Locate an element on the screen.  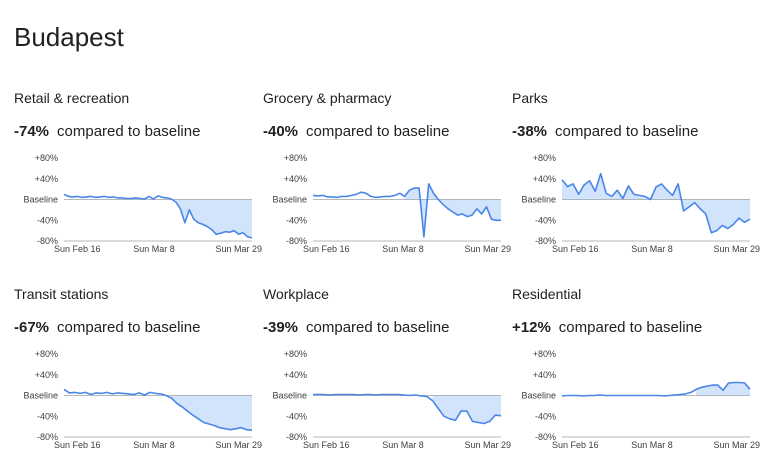
chart-title: Retail & recreation is located at coordinates (72, 98).